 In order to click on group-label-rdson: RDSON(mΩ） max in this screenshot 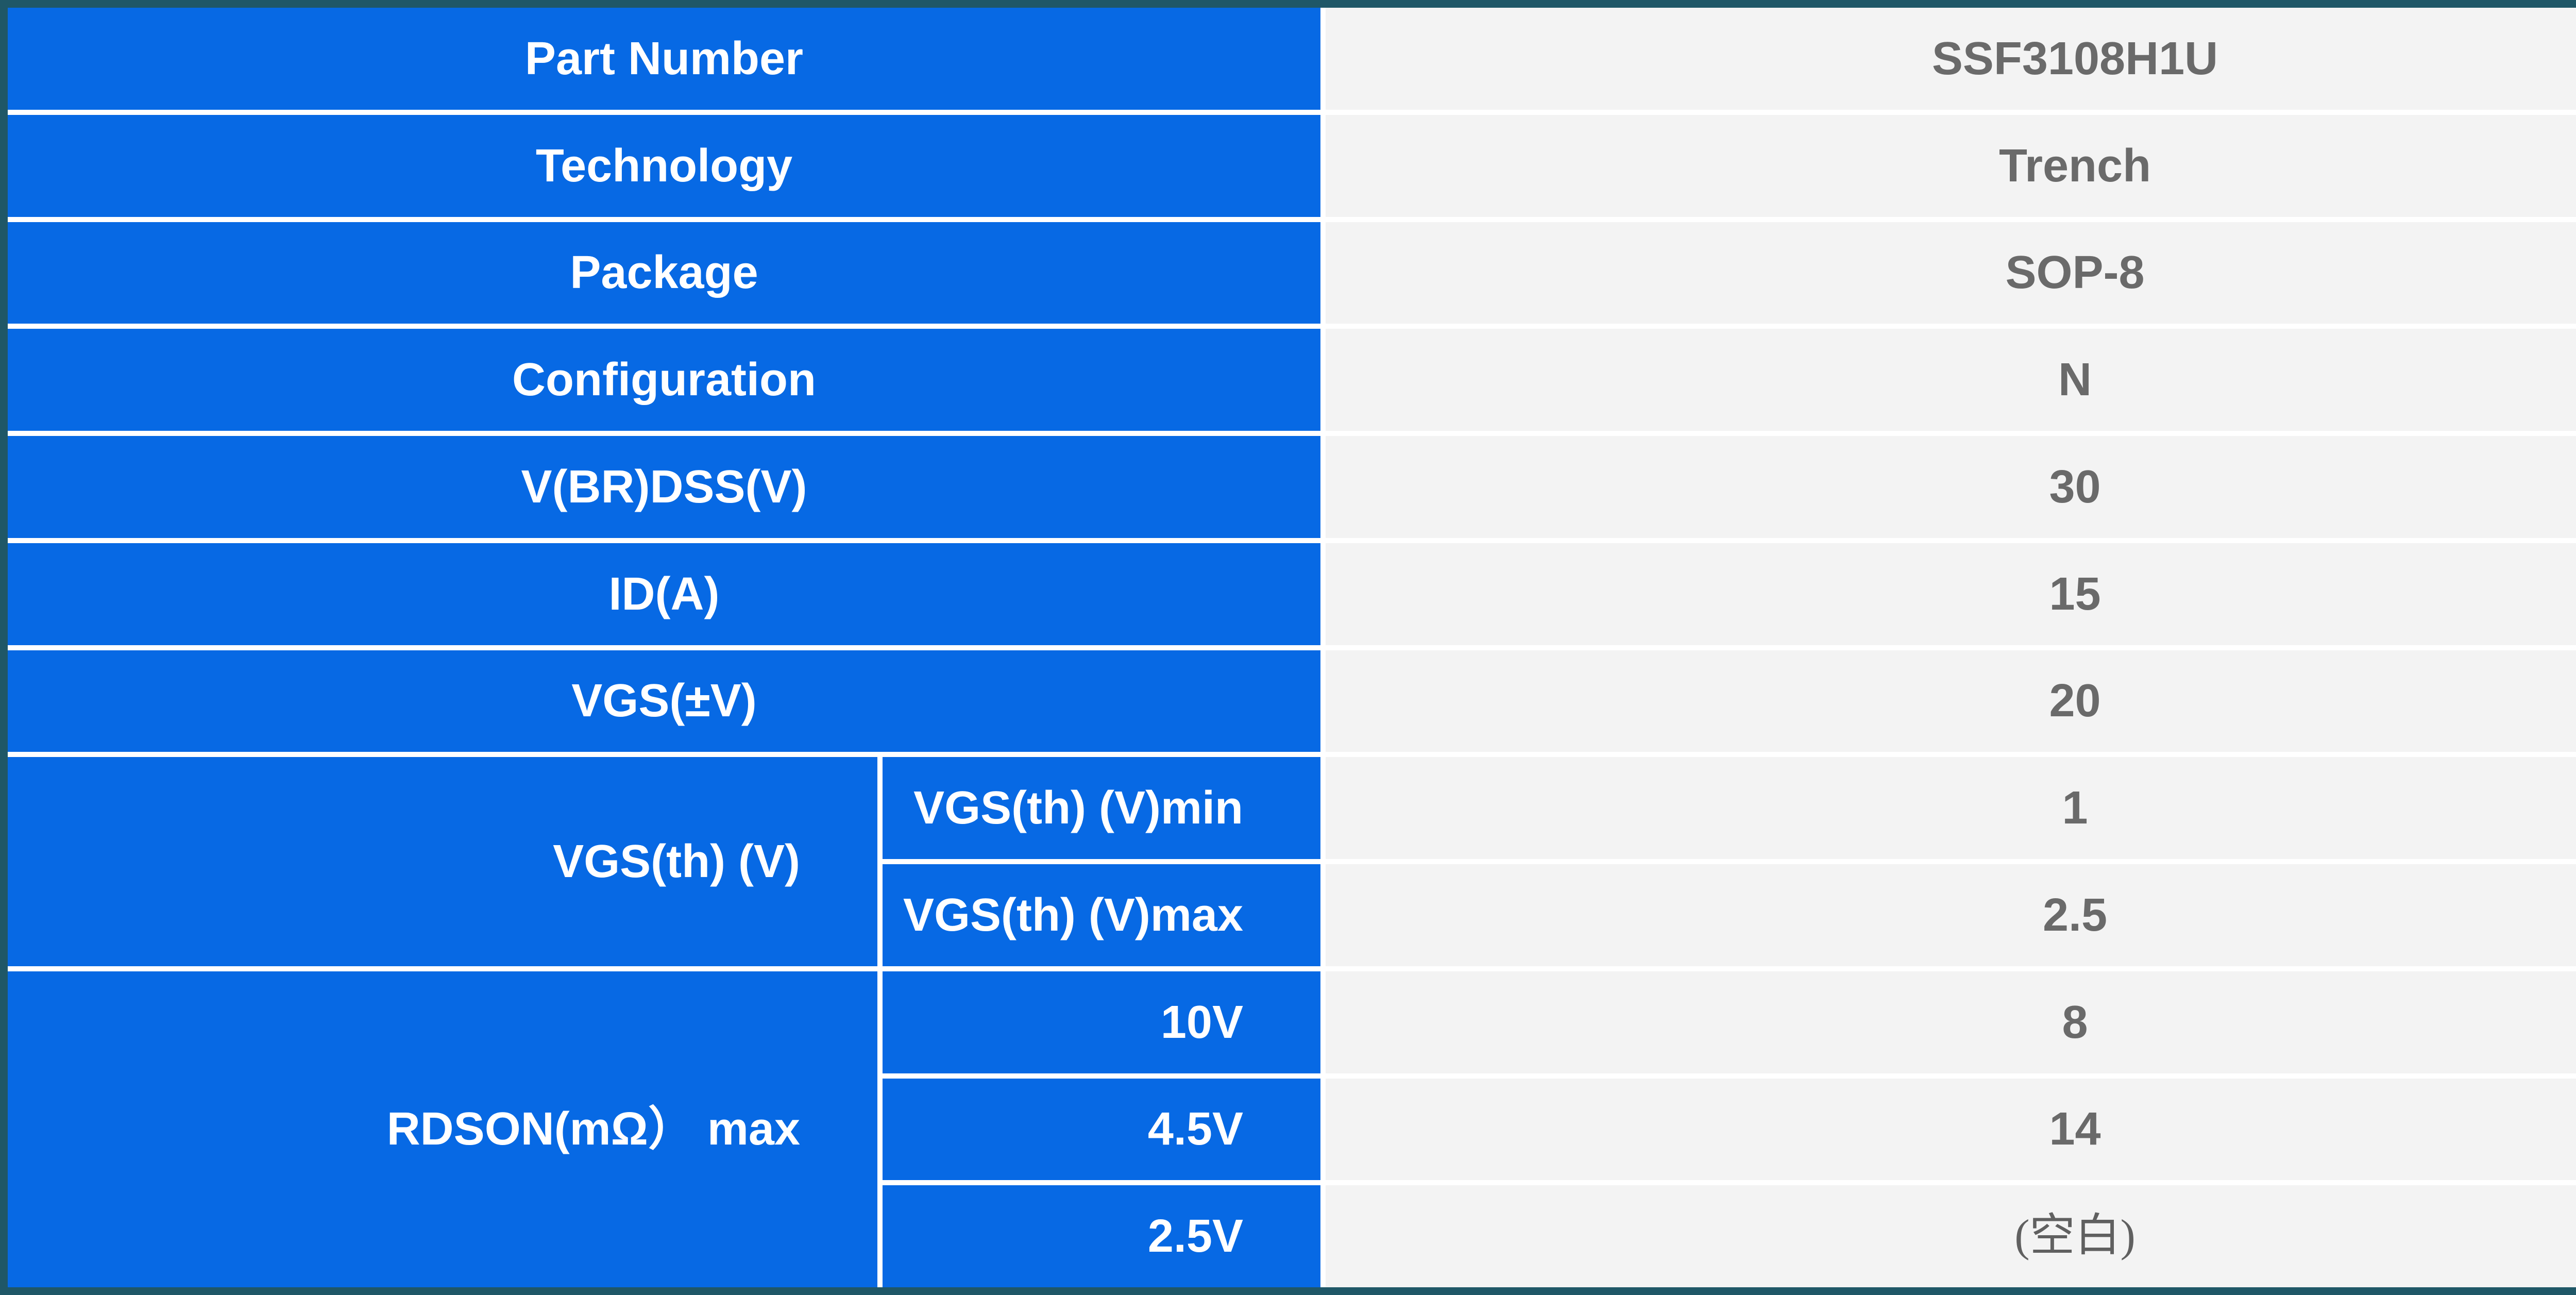, I will do `click(442, 1129)`.